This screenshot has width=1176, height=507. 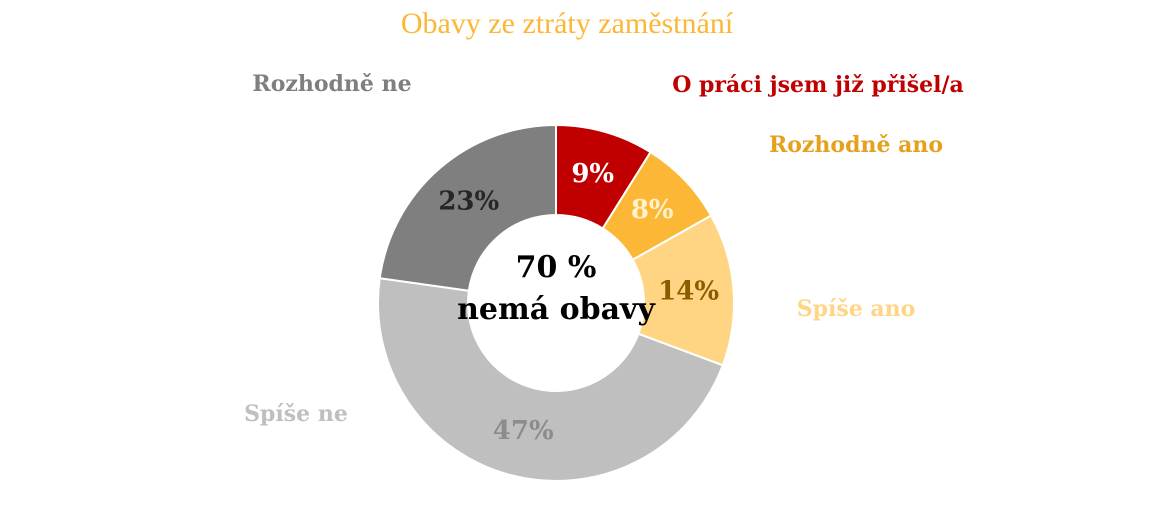 I want to click on category-label: Rozhodně ano, so click(x=856, y=145).